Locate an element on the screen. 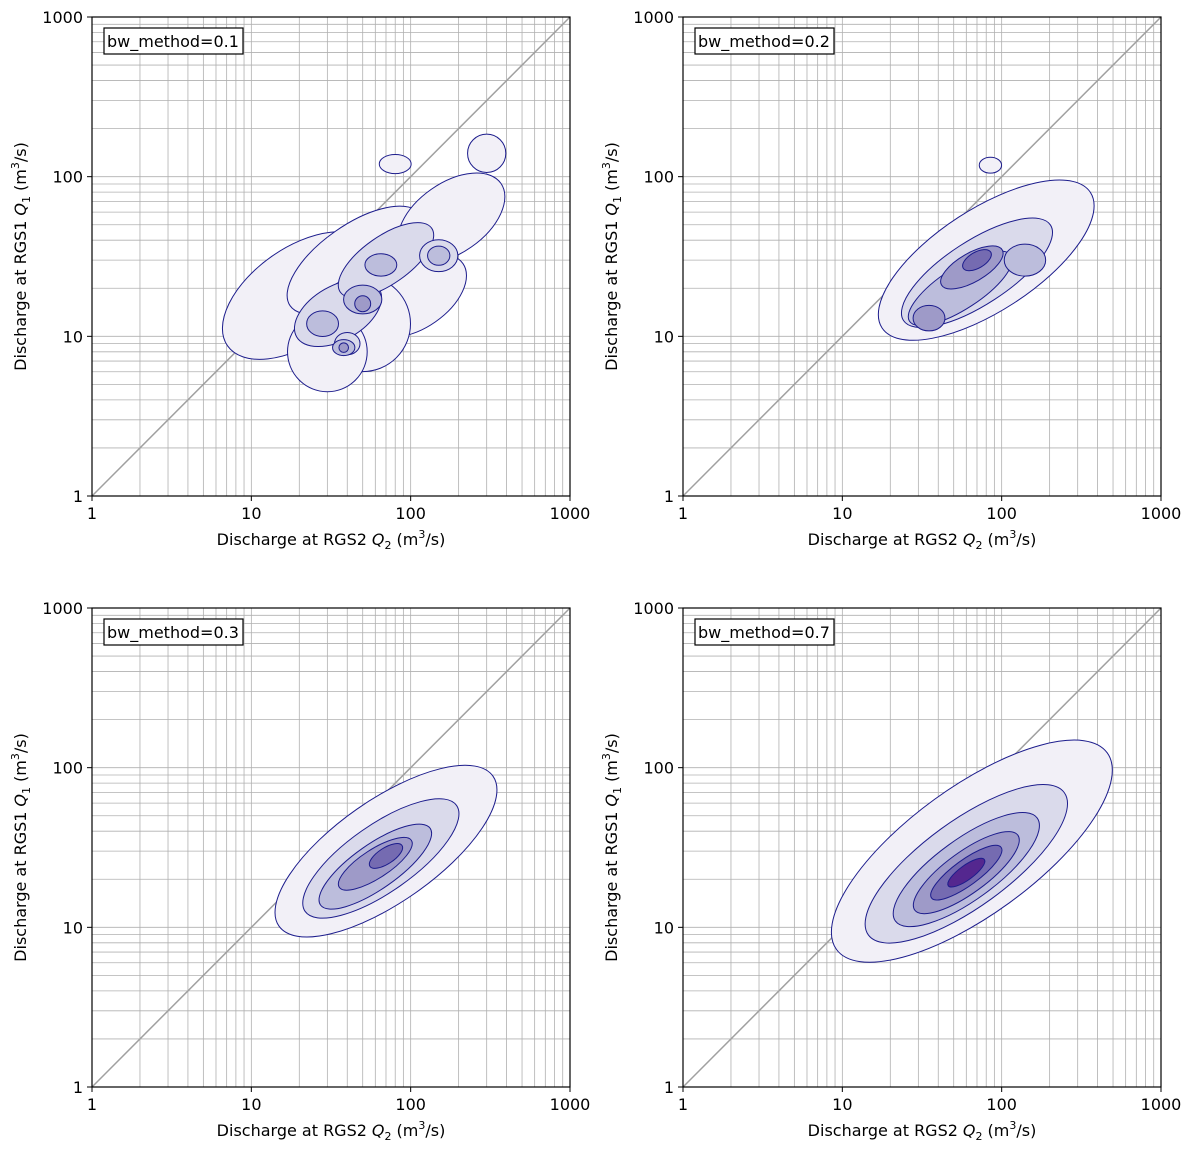 The image size is (1192, 1154). annotation-box: bw_method=0.7 is located at coordinates (764, 632).